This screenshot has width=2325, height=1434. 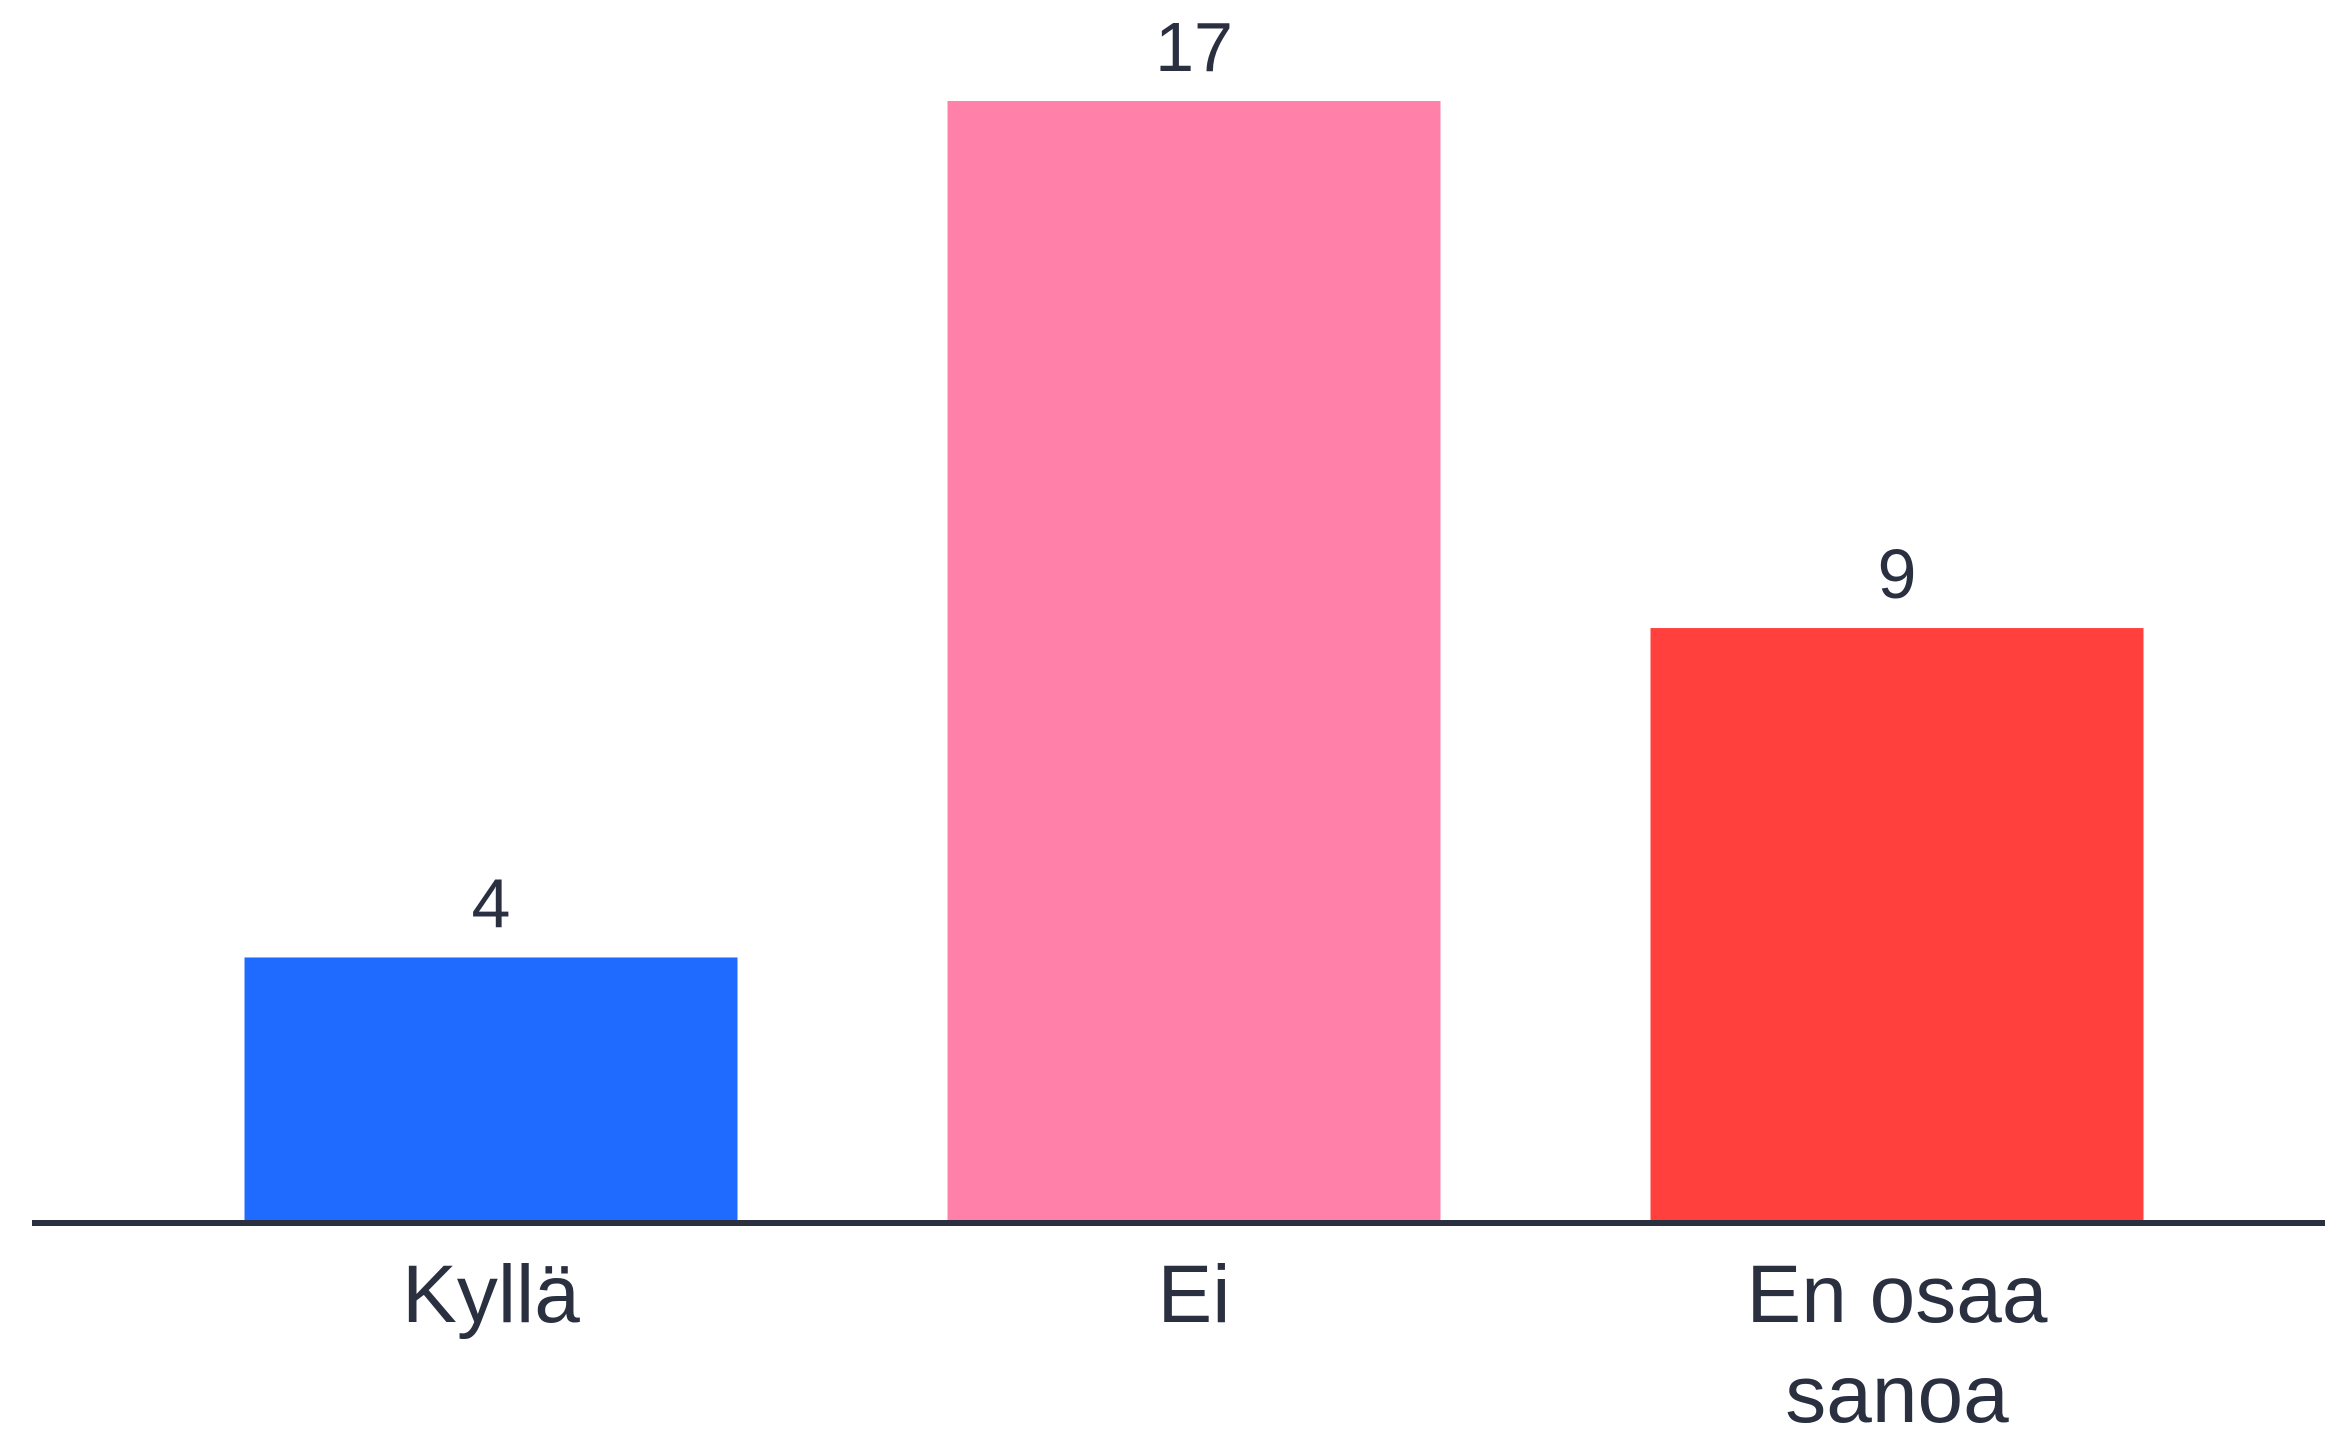 What do you see at coordinates (491, 1089) in the screenshot?
I see `bar-kylla` at bounding box center [491, 1089].